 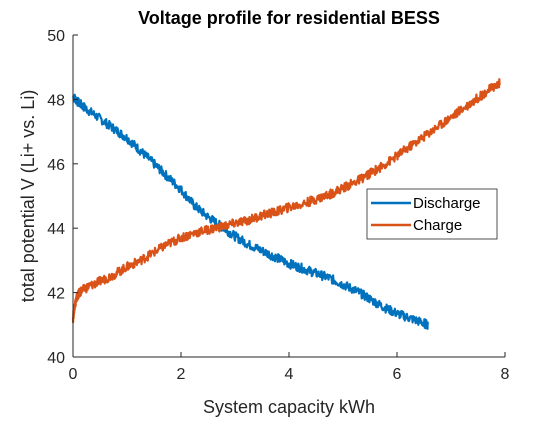 I want to click on legend: Discharge Charge, so click(x=432, y=214).